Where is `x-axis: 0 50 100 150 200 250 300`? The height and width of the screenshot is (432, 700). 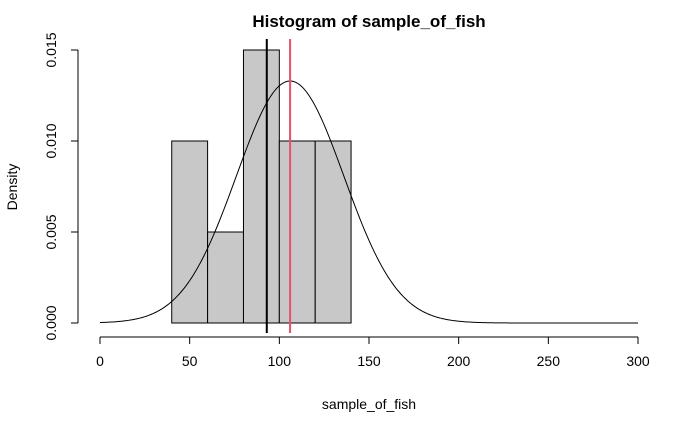 x-axis: 0 50 100 150 200 250 300 is located at coordinates (373, 352).